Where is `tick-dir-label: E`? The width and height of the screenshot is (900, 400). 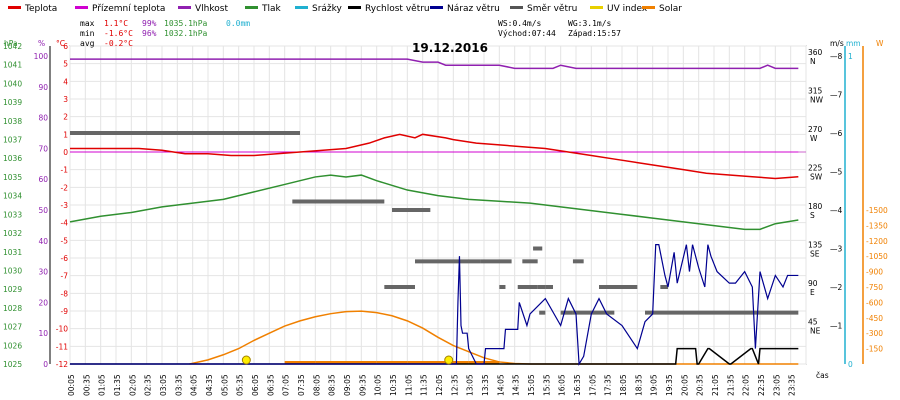 tick-dir-label: E is located at coordinates (812, 292).